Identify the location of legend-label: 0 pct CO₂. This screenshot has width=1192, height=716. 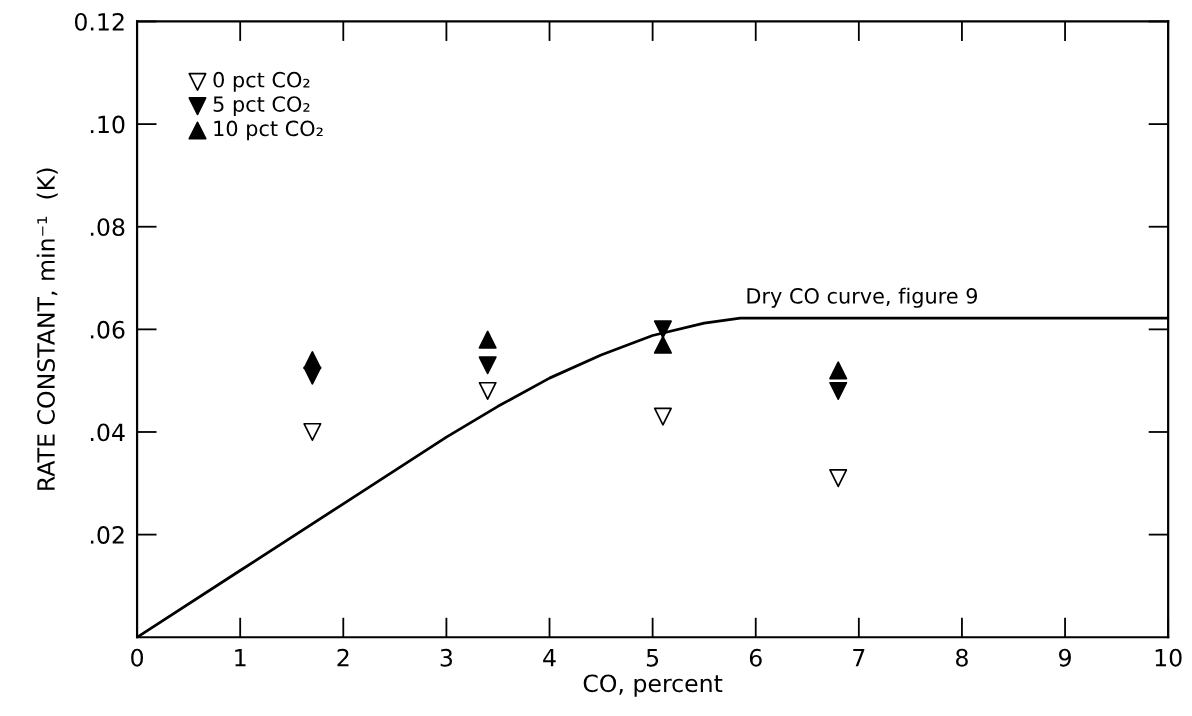
(261, 81).